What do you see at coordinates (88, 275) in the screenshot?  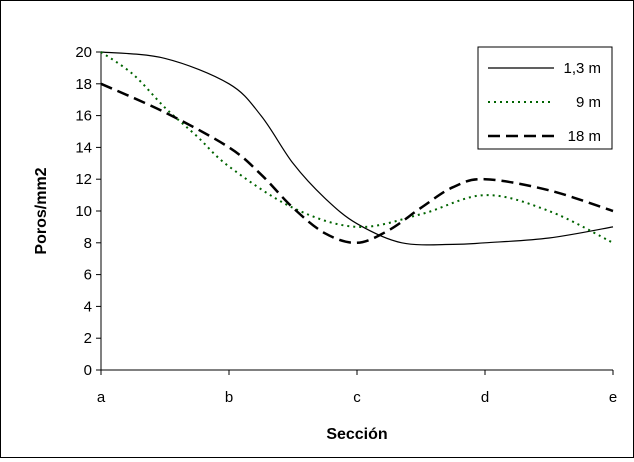 I see `y-tick-label: 6` at bounding box center [88, 275].